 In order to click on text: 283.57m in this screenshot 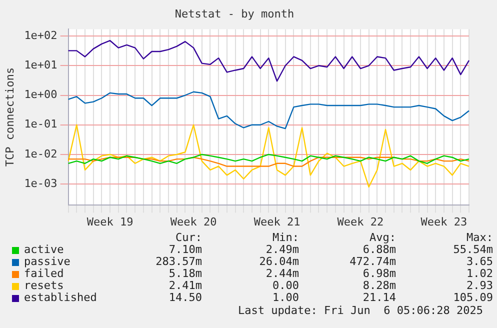, I will do `click(178, 261)`.